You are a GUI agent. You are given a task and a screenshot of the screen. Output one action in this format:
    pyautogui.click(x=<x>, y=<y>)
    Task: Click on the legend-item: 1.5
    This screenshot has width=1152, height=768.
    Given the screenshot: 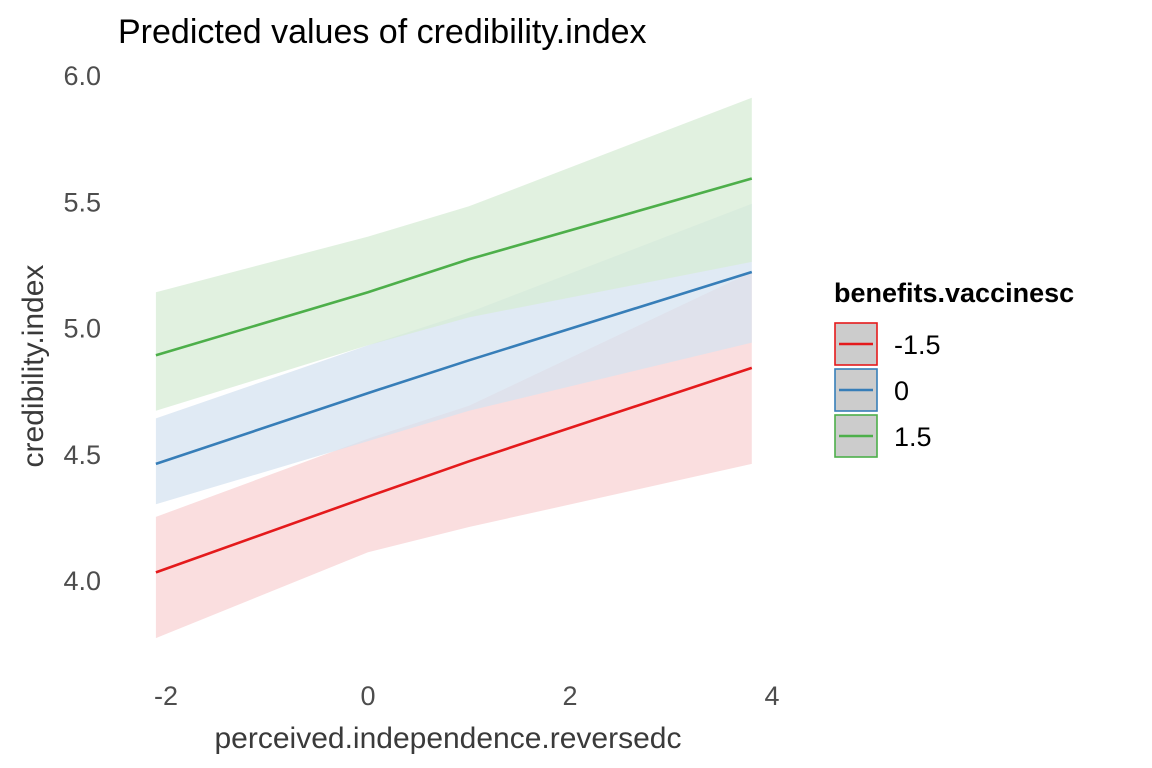 What is the action you would take?
    pyautogui.click(x=883, y=436)
    